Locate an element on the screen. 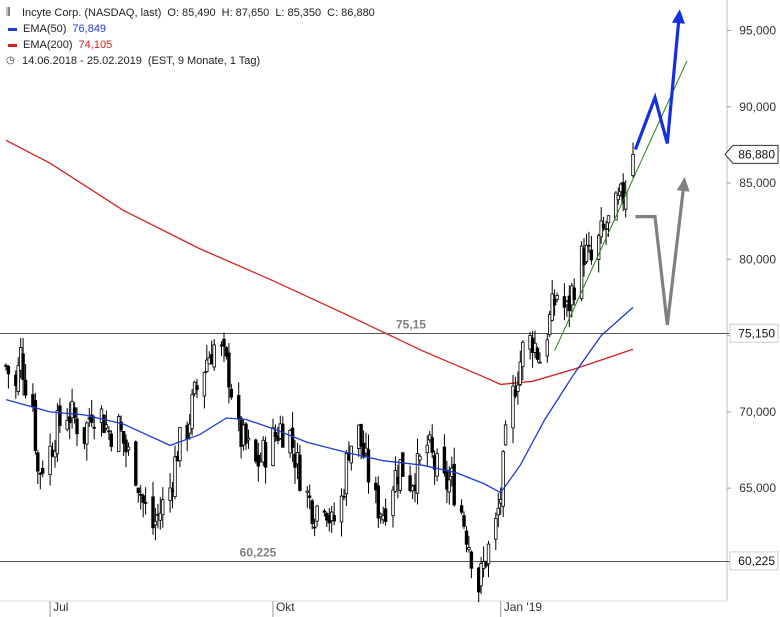 Image resolution: width=780 pixels, height=617 pixels. x-tick-label: Jan '19 is located at coordinates (523, 607).